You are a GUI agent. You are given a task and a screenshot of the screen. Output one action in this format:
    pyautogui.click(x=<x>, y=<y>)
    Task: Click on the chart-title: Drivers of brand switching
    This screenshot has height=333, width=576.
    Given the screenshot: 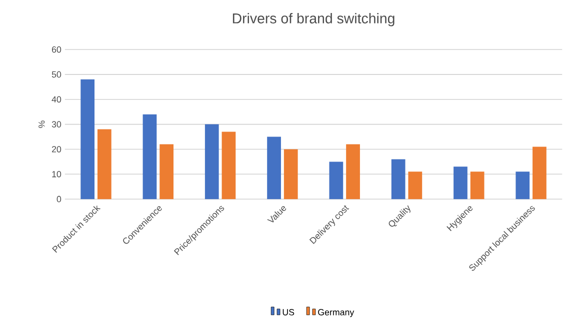 What is the action you would take?
    pyautogui.click(x=313, y=19)
    